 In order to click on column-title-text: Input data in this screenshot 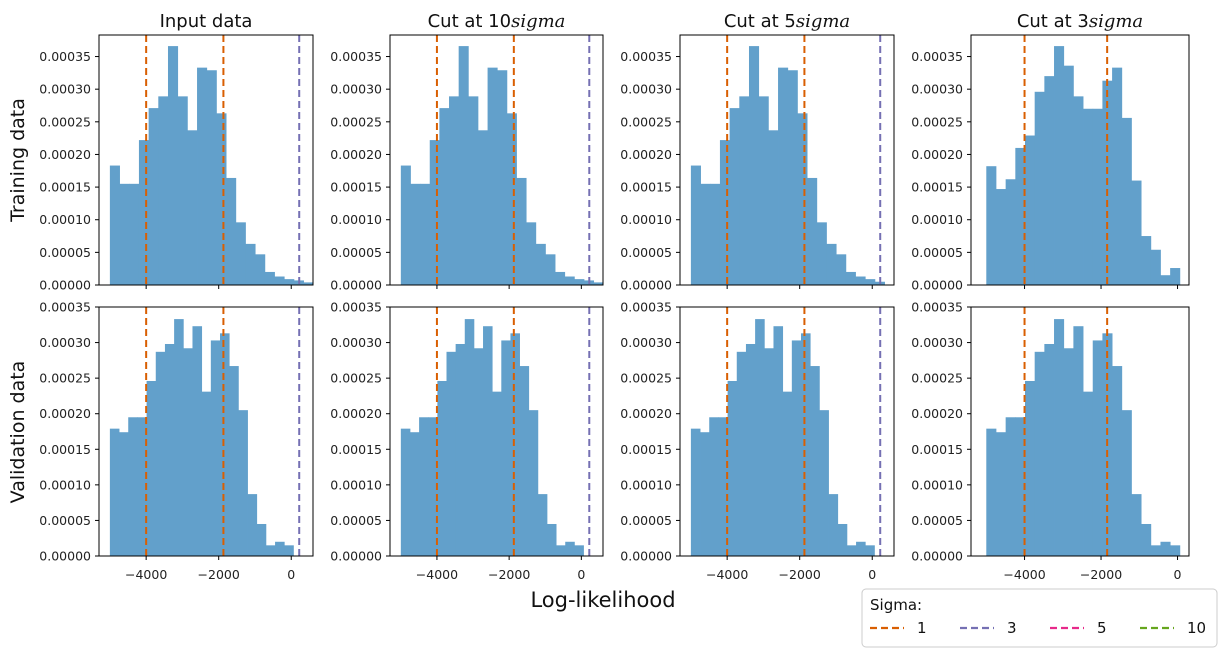, I will do `click(206, 21)`.